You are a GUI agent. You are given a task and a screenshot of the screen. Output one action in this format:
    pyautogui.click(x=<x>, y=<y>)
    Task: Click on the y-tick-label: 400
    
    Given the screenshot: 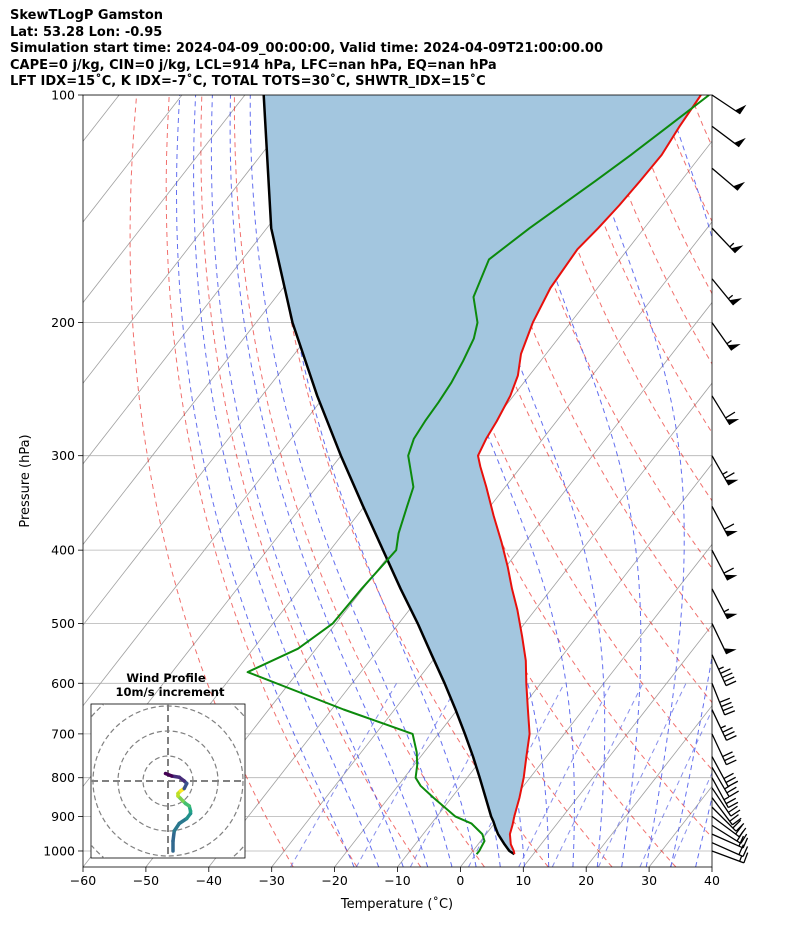 What is the action you would take?
    pyautogui.click(x=63, y=550)
    